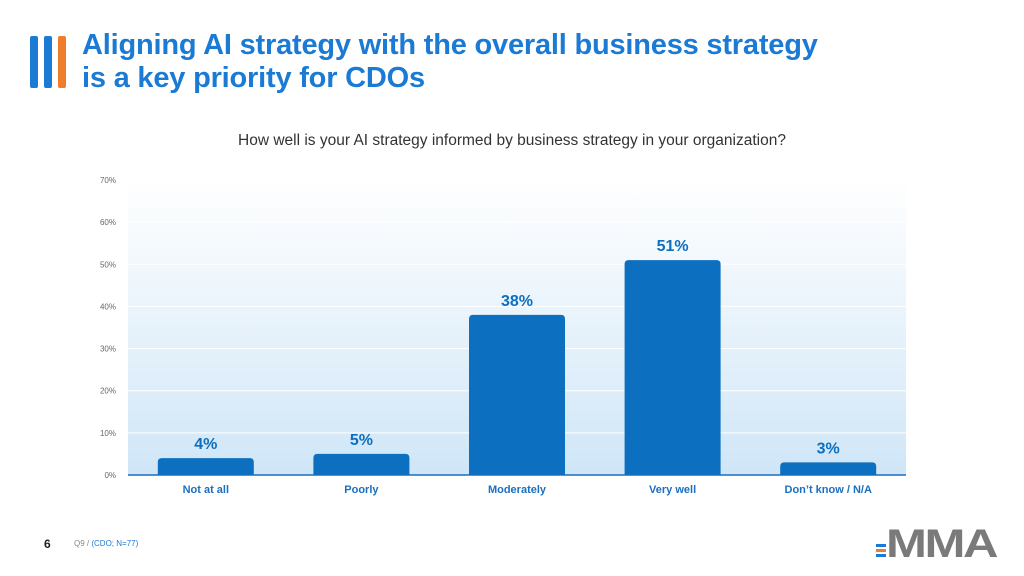  Describe the element at coordinates (517, 490) in the screenshot. I see `category-label: Moderately` at that location.